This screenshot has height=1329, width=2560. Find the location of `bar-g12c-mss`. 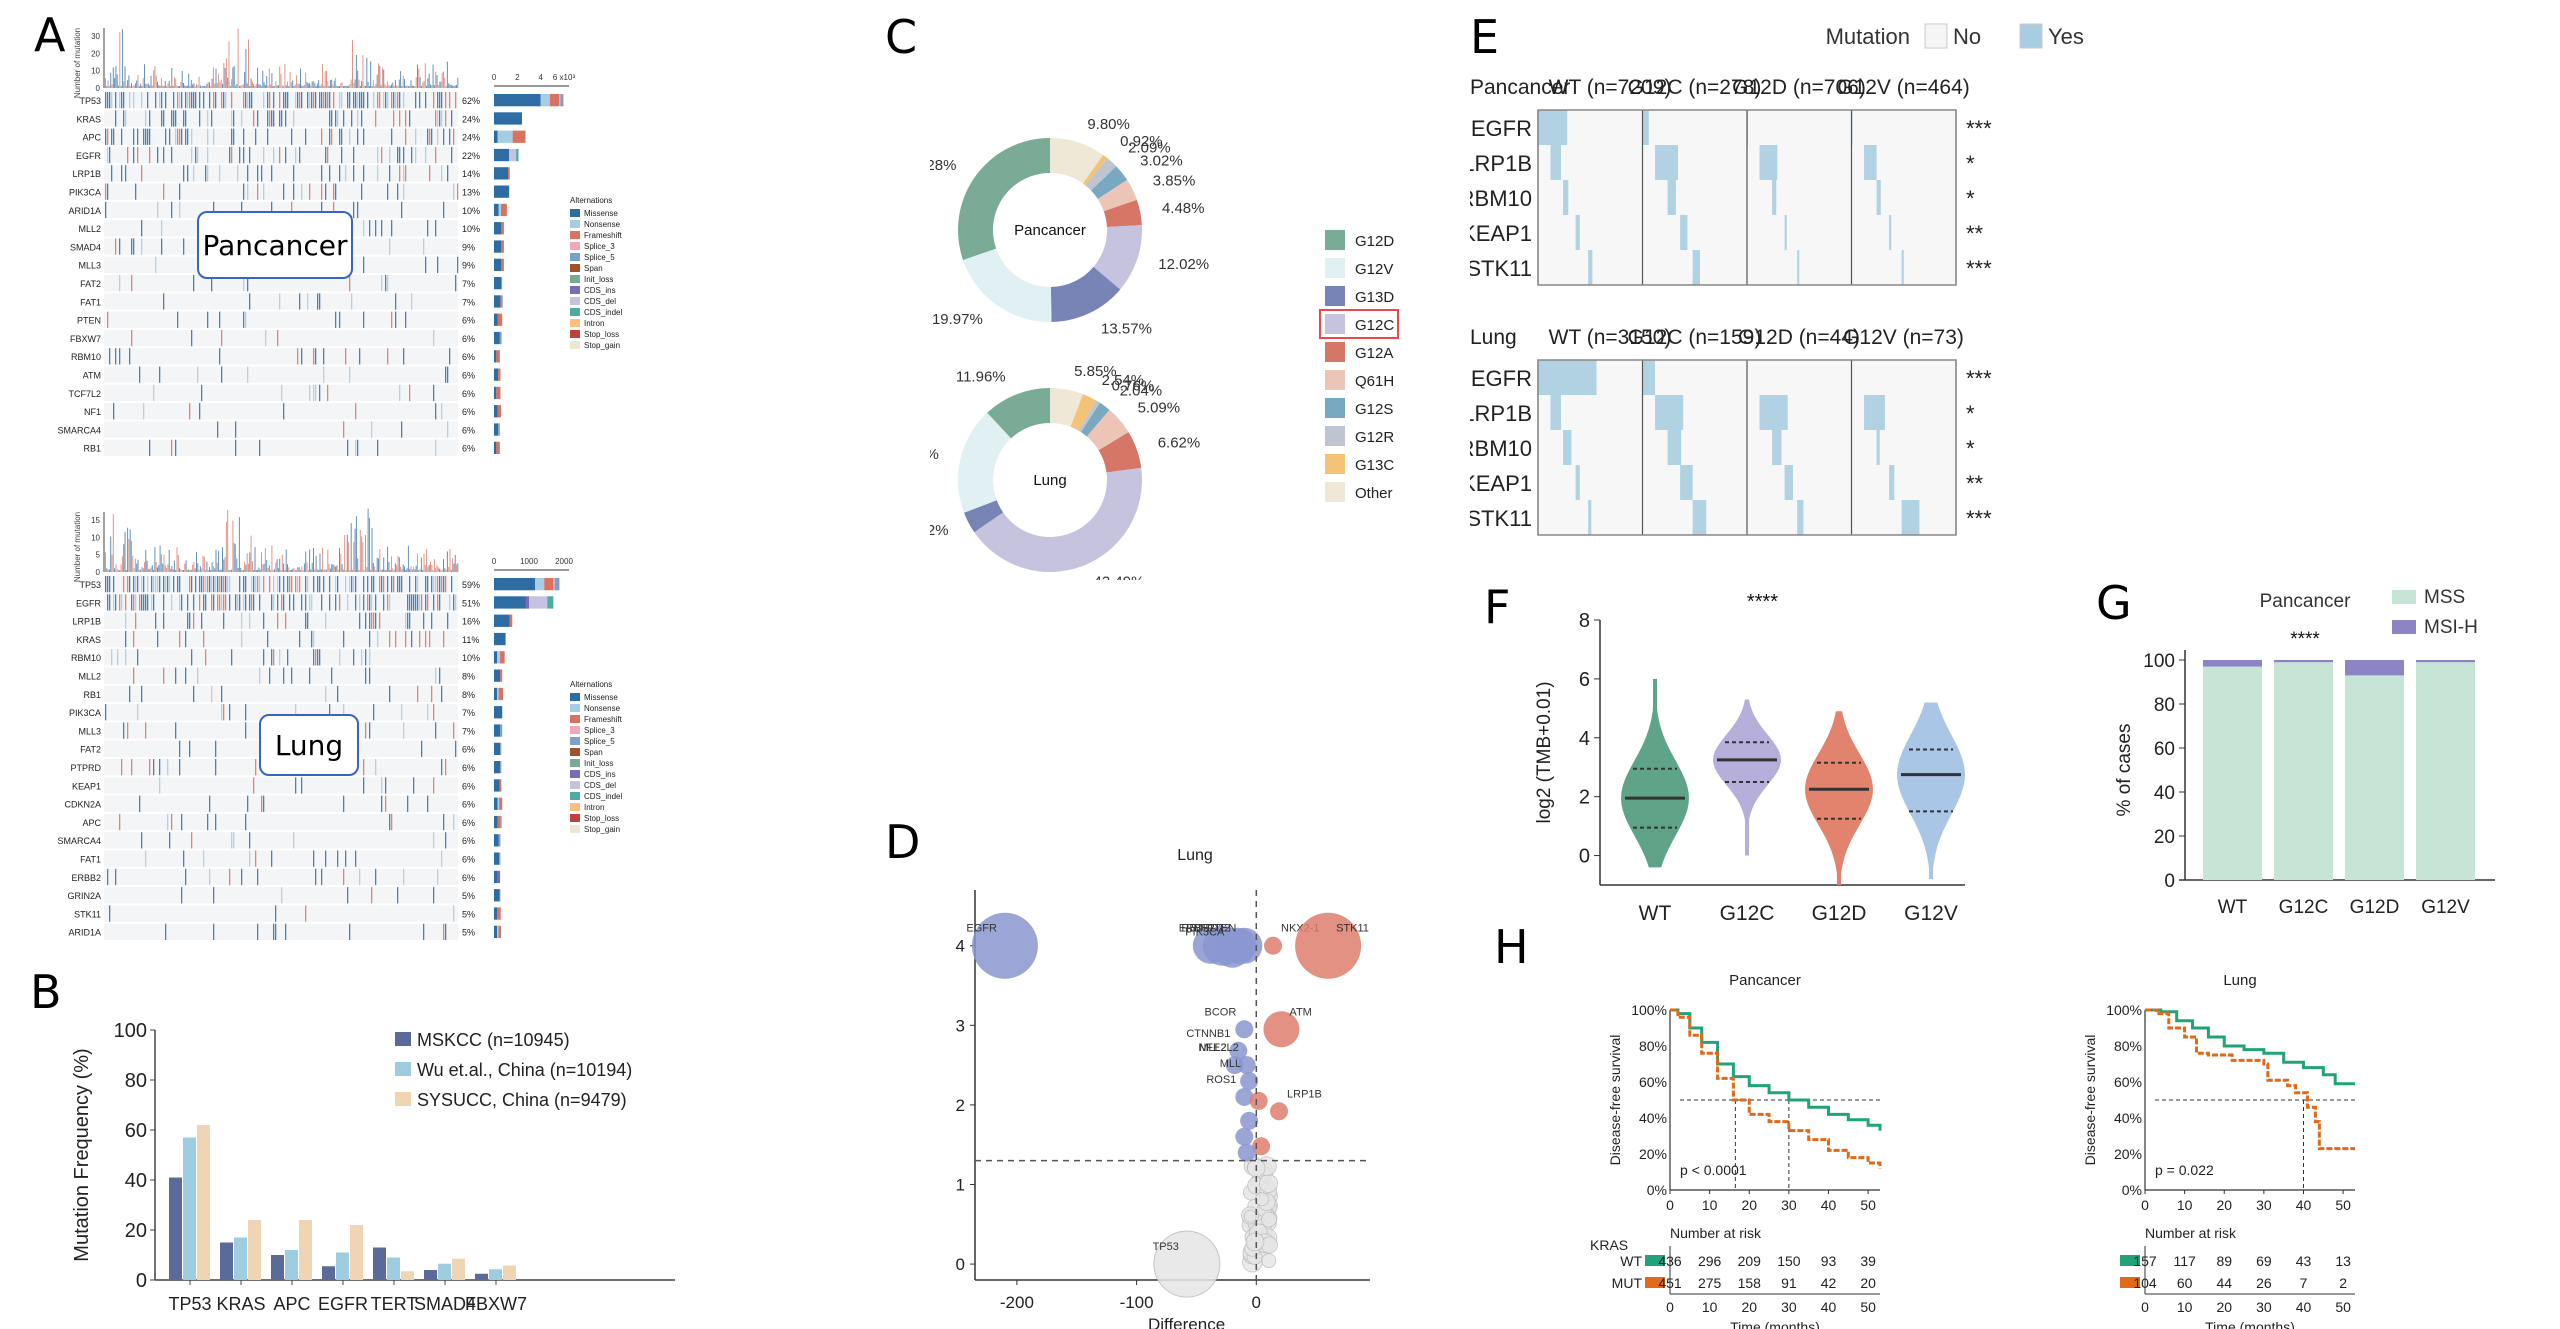

bar-g12c-mss is located at coordinates (2303, 771).